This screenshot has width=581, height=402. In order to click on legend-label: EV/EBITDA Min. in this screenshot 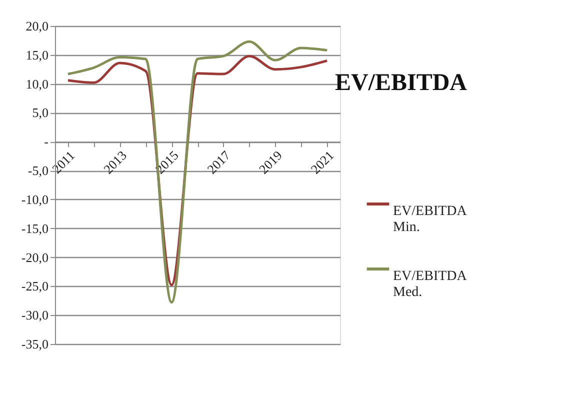, I will do `click(430, 219)`.